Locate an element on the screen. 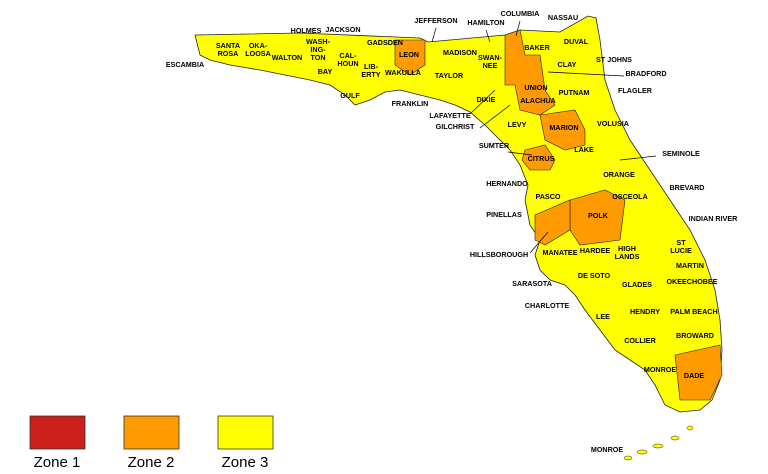  county-label-line: HILLSBOROUGH is located at coordinates (499, 254).